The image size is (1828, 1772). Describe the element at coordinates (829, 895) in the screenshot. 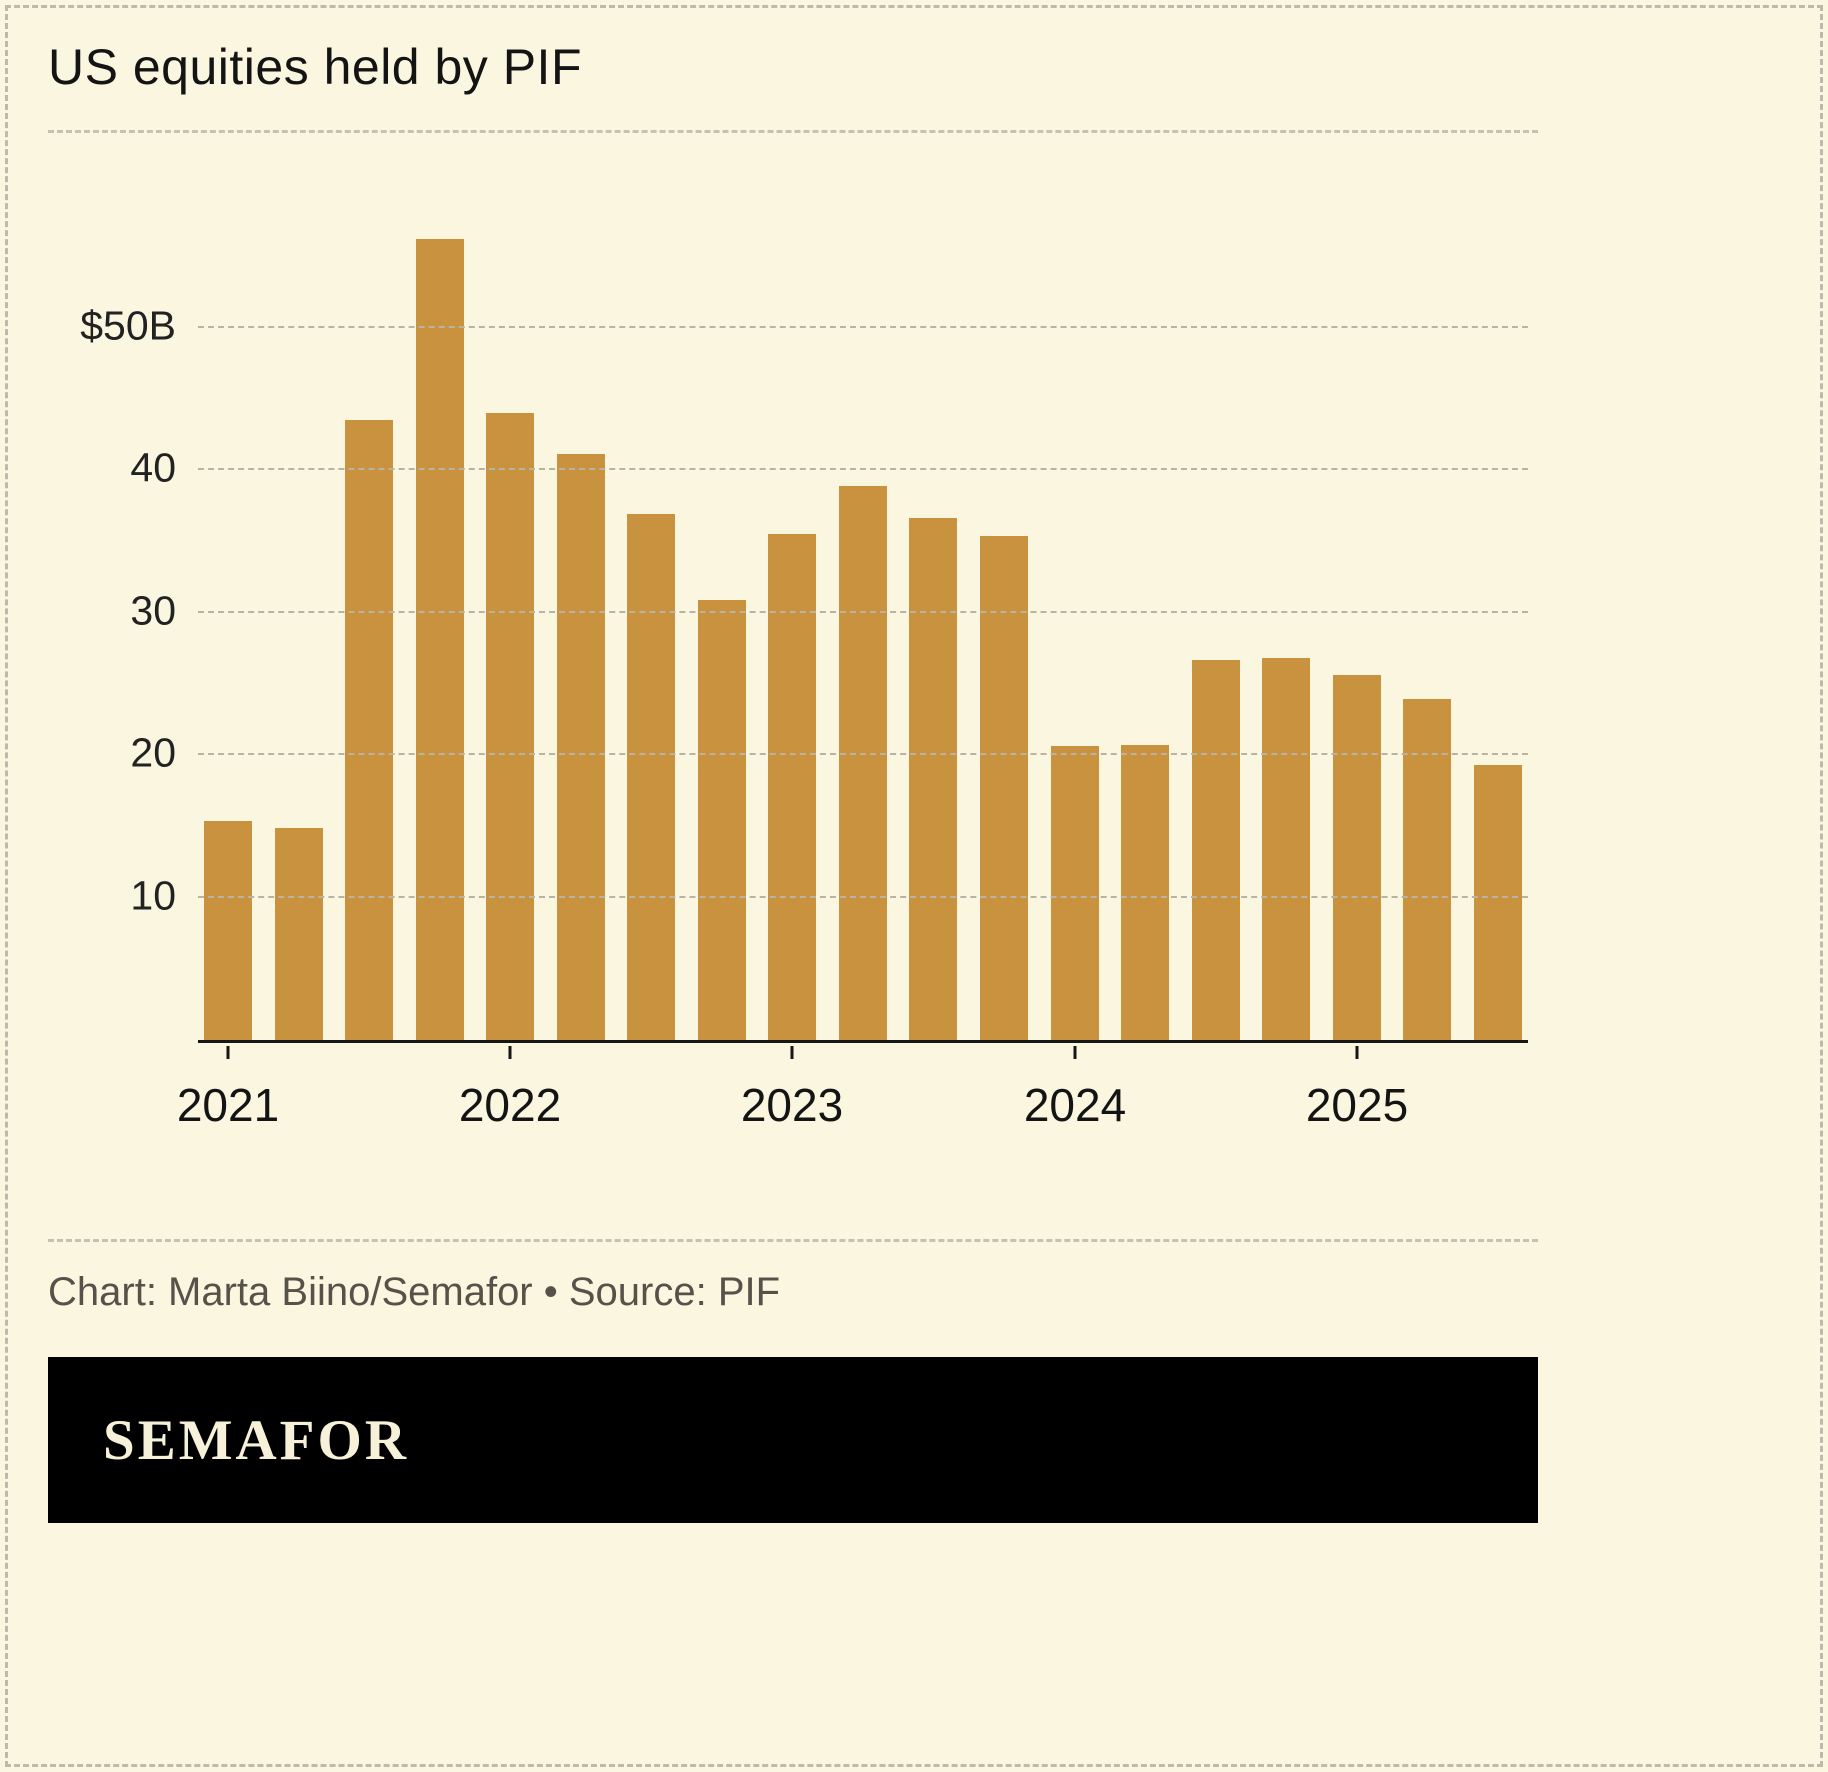

I see `gridline-10: 10` at that location.